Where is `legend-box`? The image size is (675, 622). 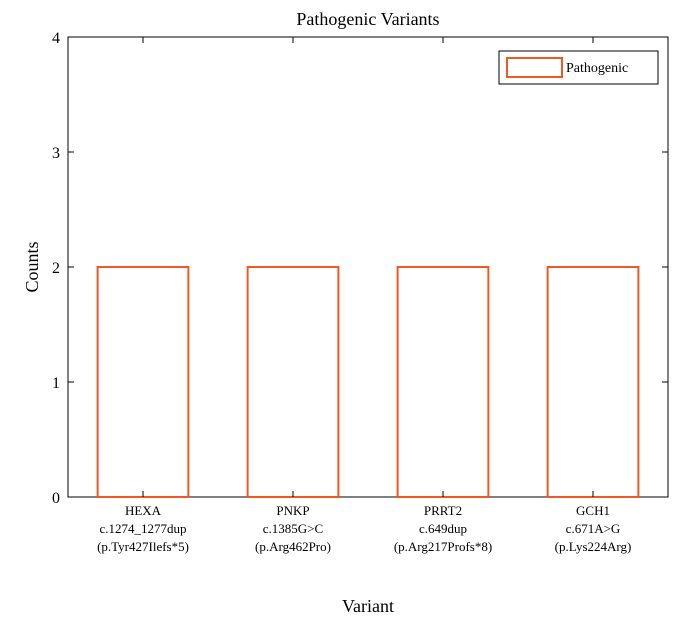
legend-box is located at coordinates (578, 67).